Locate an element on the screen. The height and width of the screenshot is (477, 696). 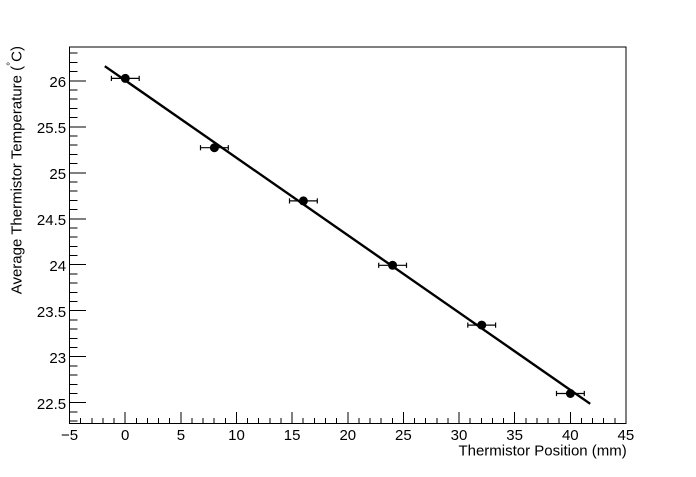
svg-text: 30 is located at coordinates (459, 435).